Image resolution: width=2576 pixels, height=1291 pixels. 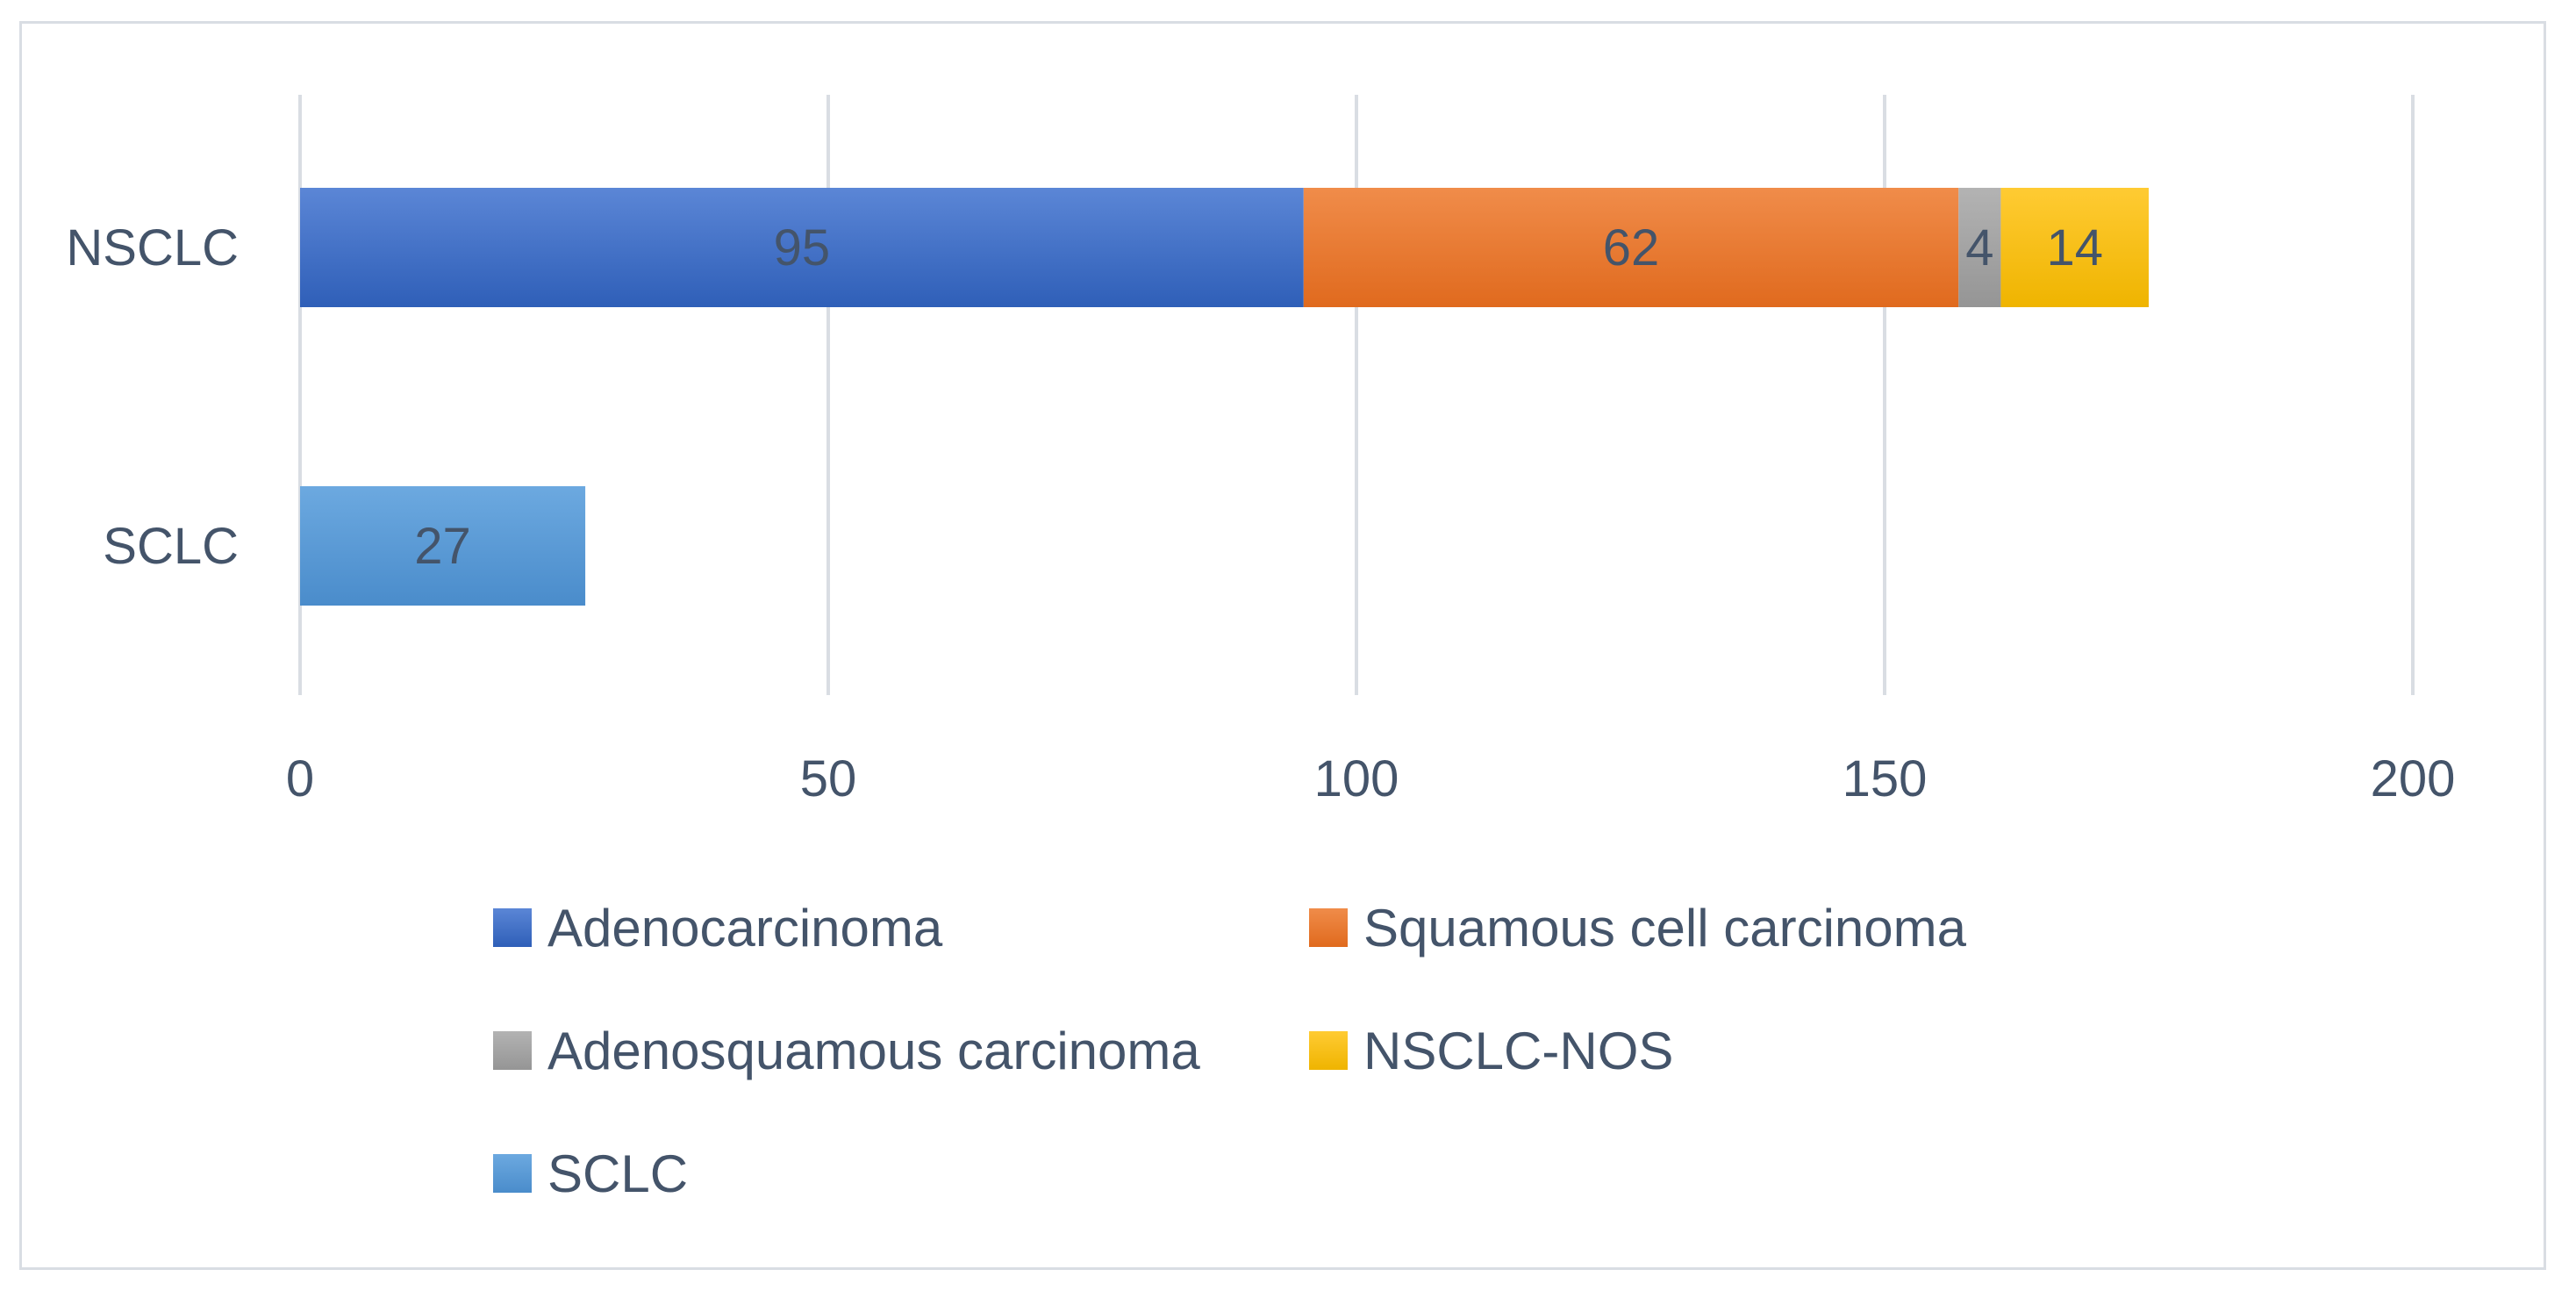 What do you see at coordinates (873, 1051) in the screenshot?
I see `legend-label-adenosquamous-carcinoma: Adenosquamous carcinoma` at bounding box center [873, 1051].